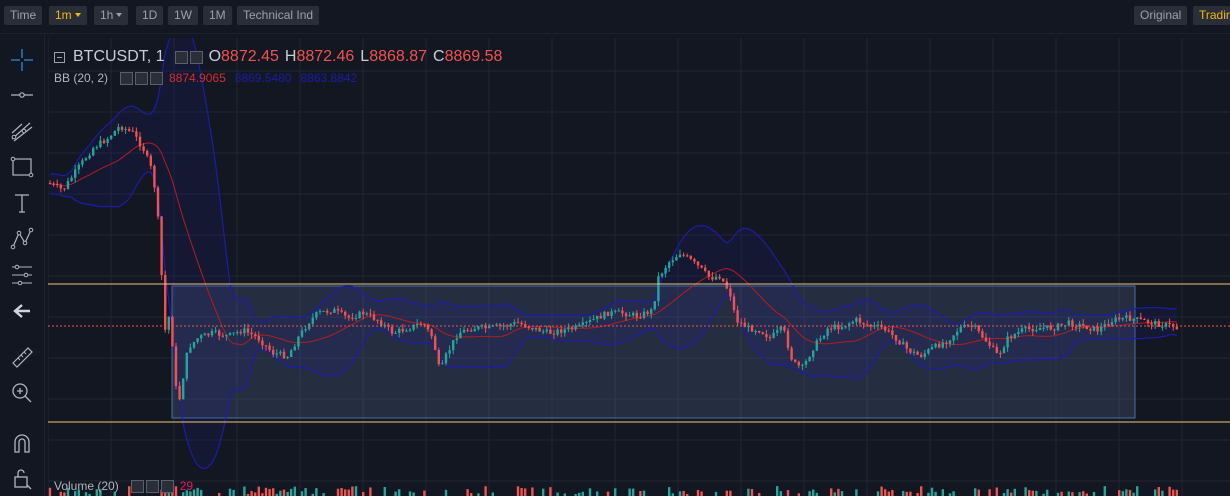 Image resolution: width=1230 pixels, height=496 pixels. What do you see at coordinates (22, 275) in the screenshot?
I see `measure-icon` at bounding box center [22, 275].